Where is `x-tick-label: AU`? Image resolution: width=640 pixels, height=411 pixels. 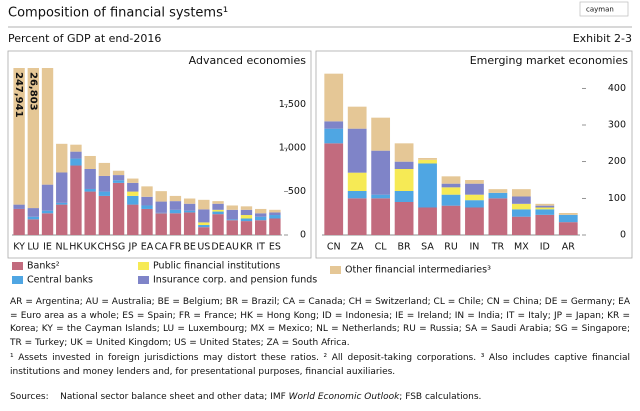 x-tick-label: AU is located at coordinates (232, 247).